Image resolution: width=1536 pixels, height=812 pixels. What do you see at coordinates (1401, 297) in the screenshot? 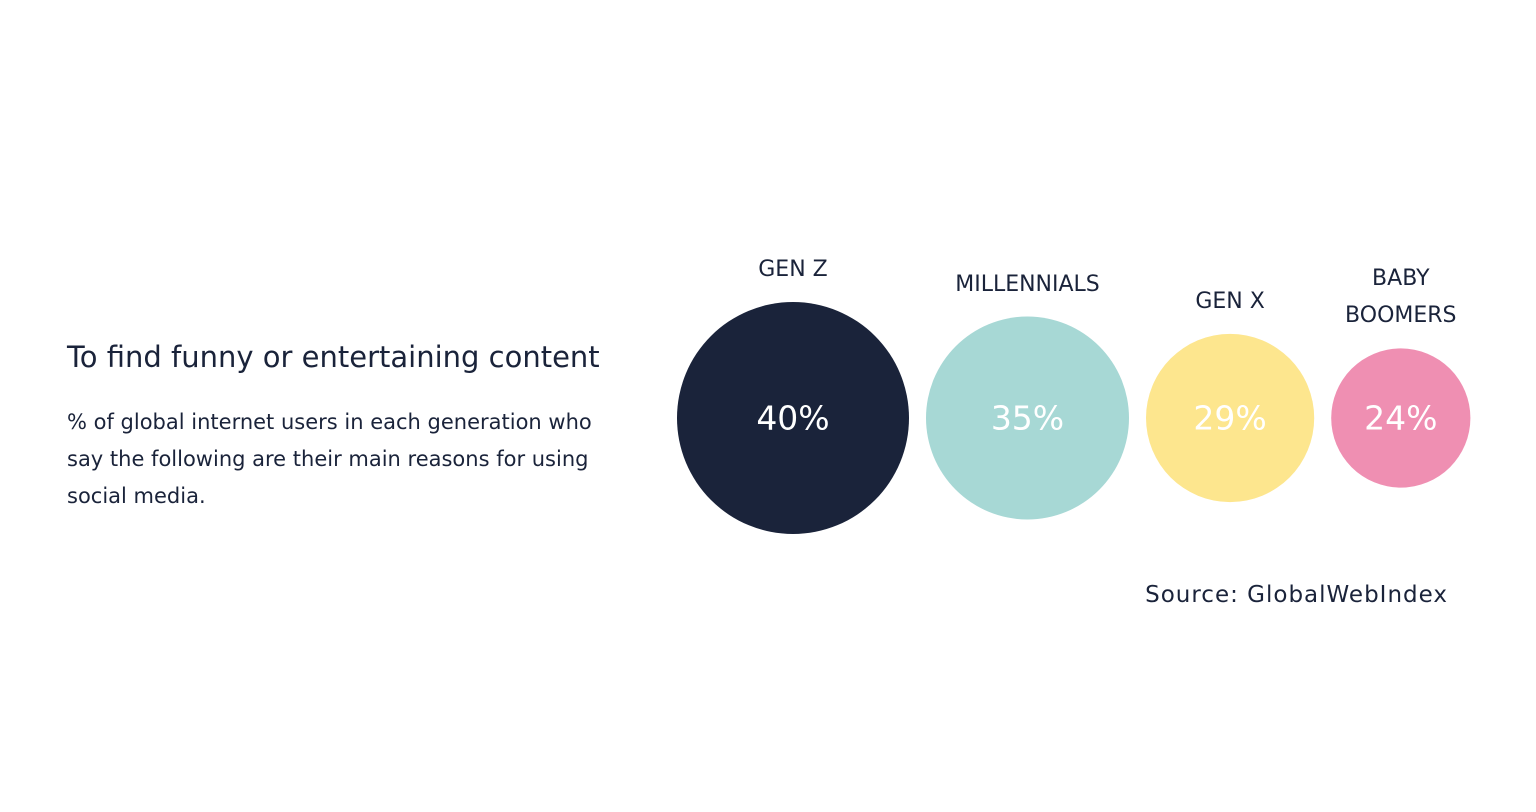
I see `category-label: BABY BOOMERS` at bounding box center [1401, 297].